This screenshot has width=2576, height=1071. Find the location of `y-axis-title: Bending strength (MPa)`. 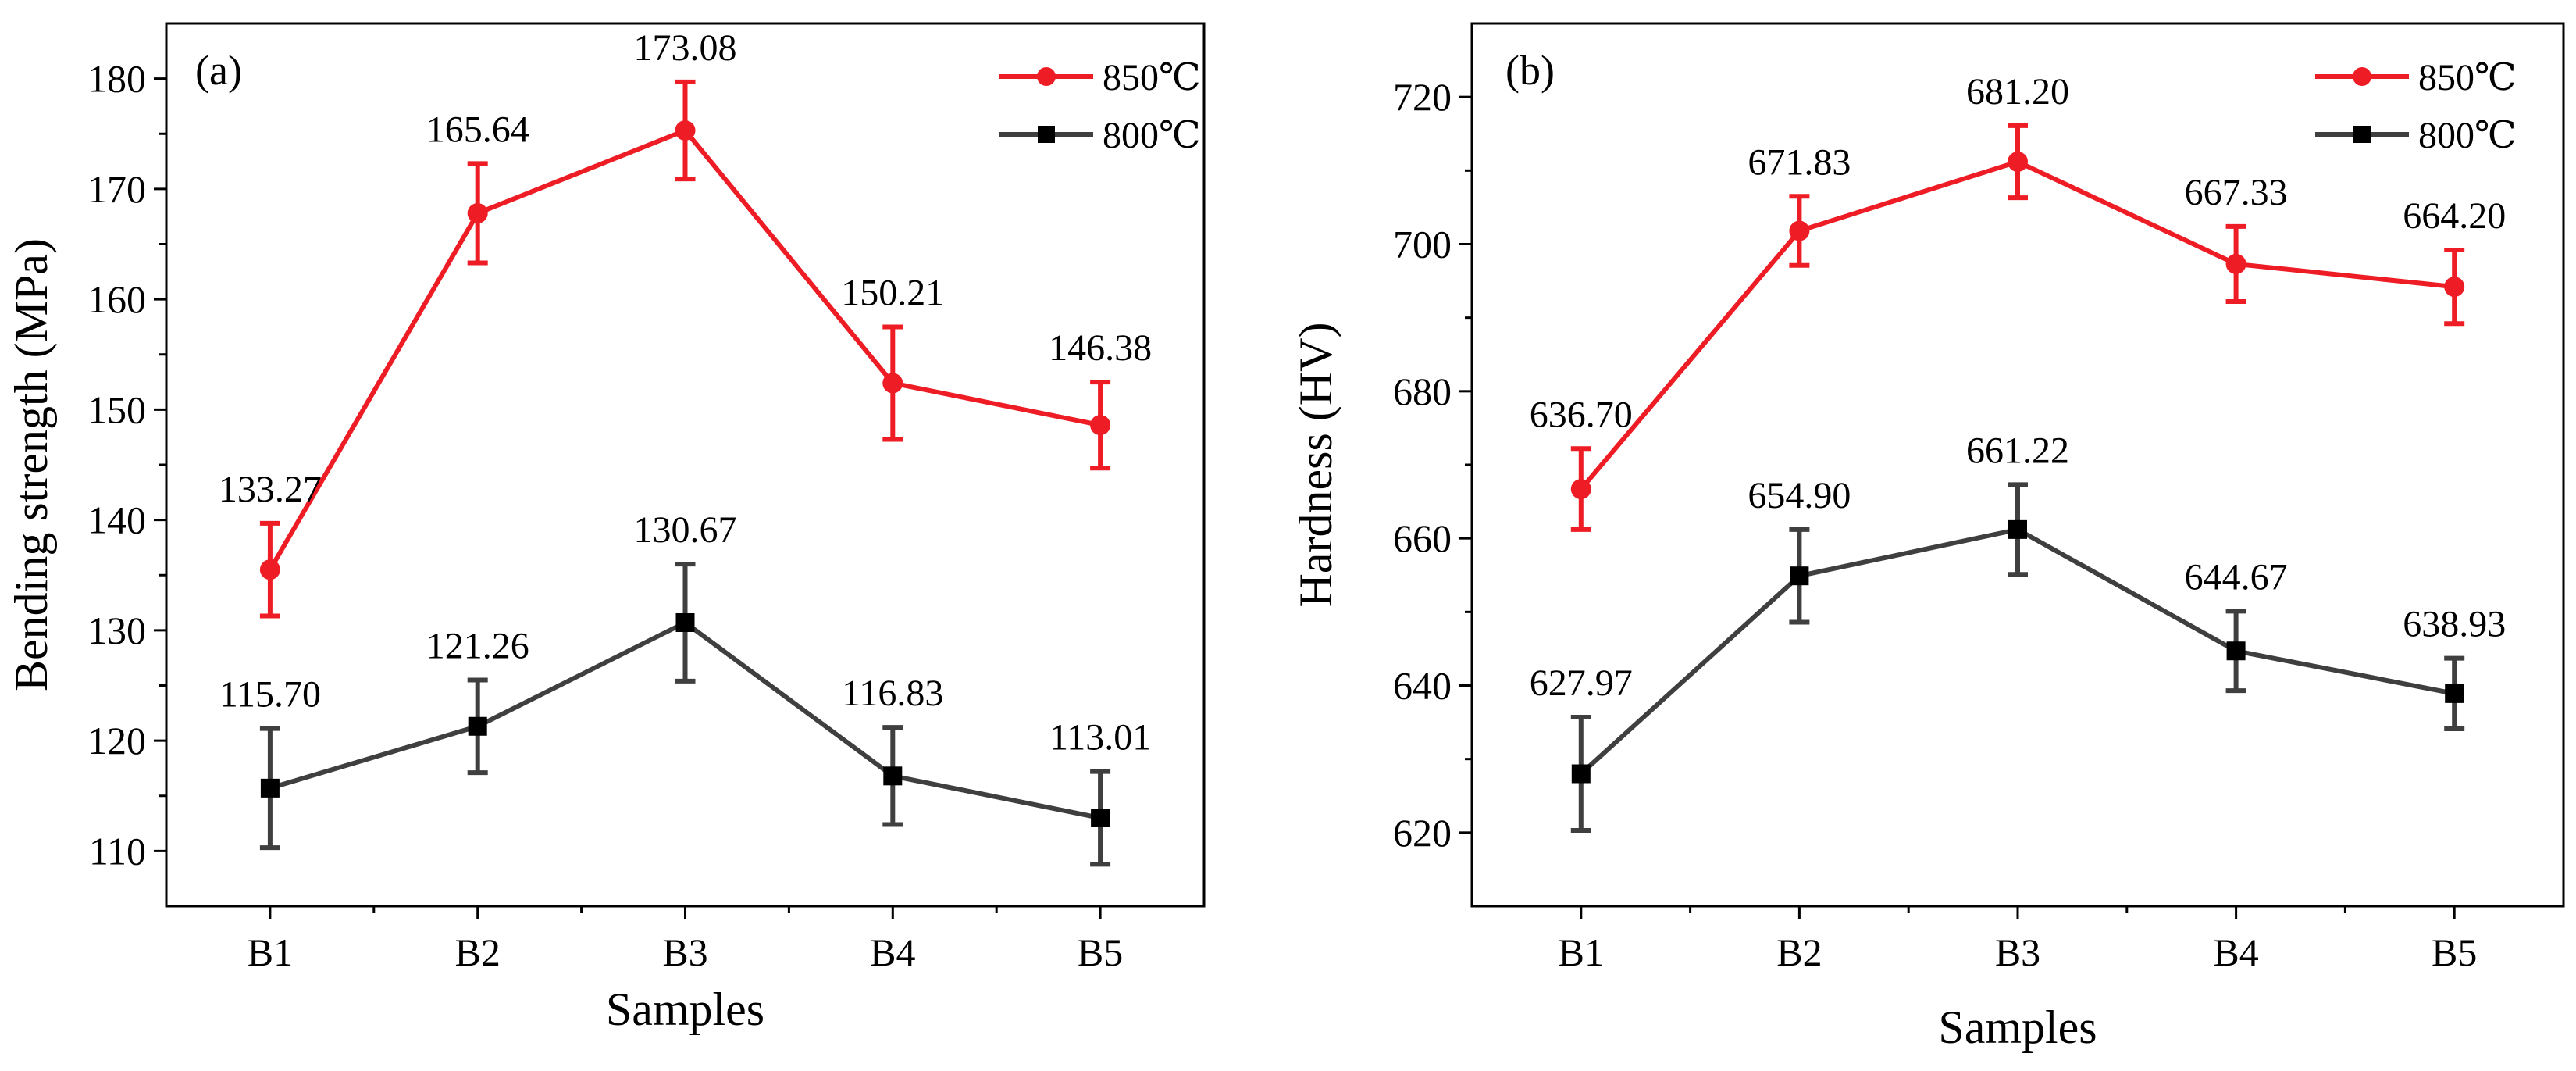

y-axis-title: Bending strength (MPa) is located at coordinates (31, 464).